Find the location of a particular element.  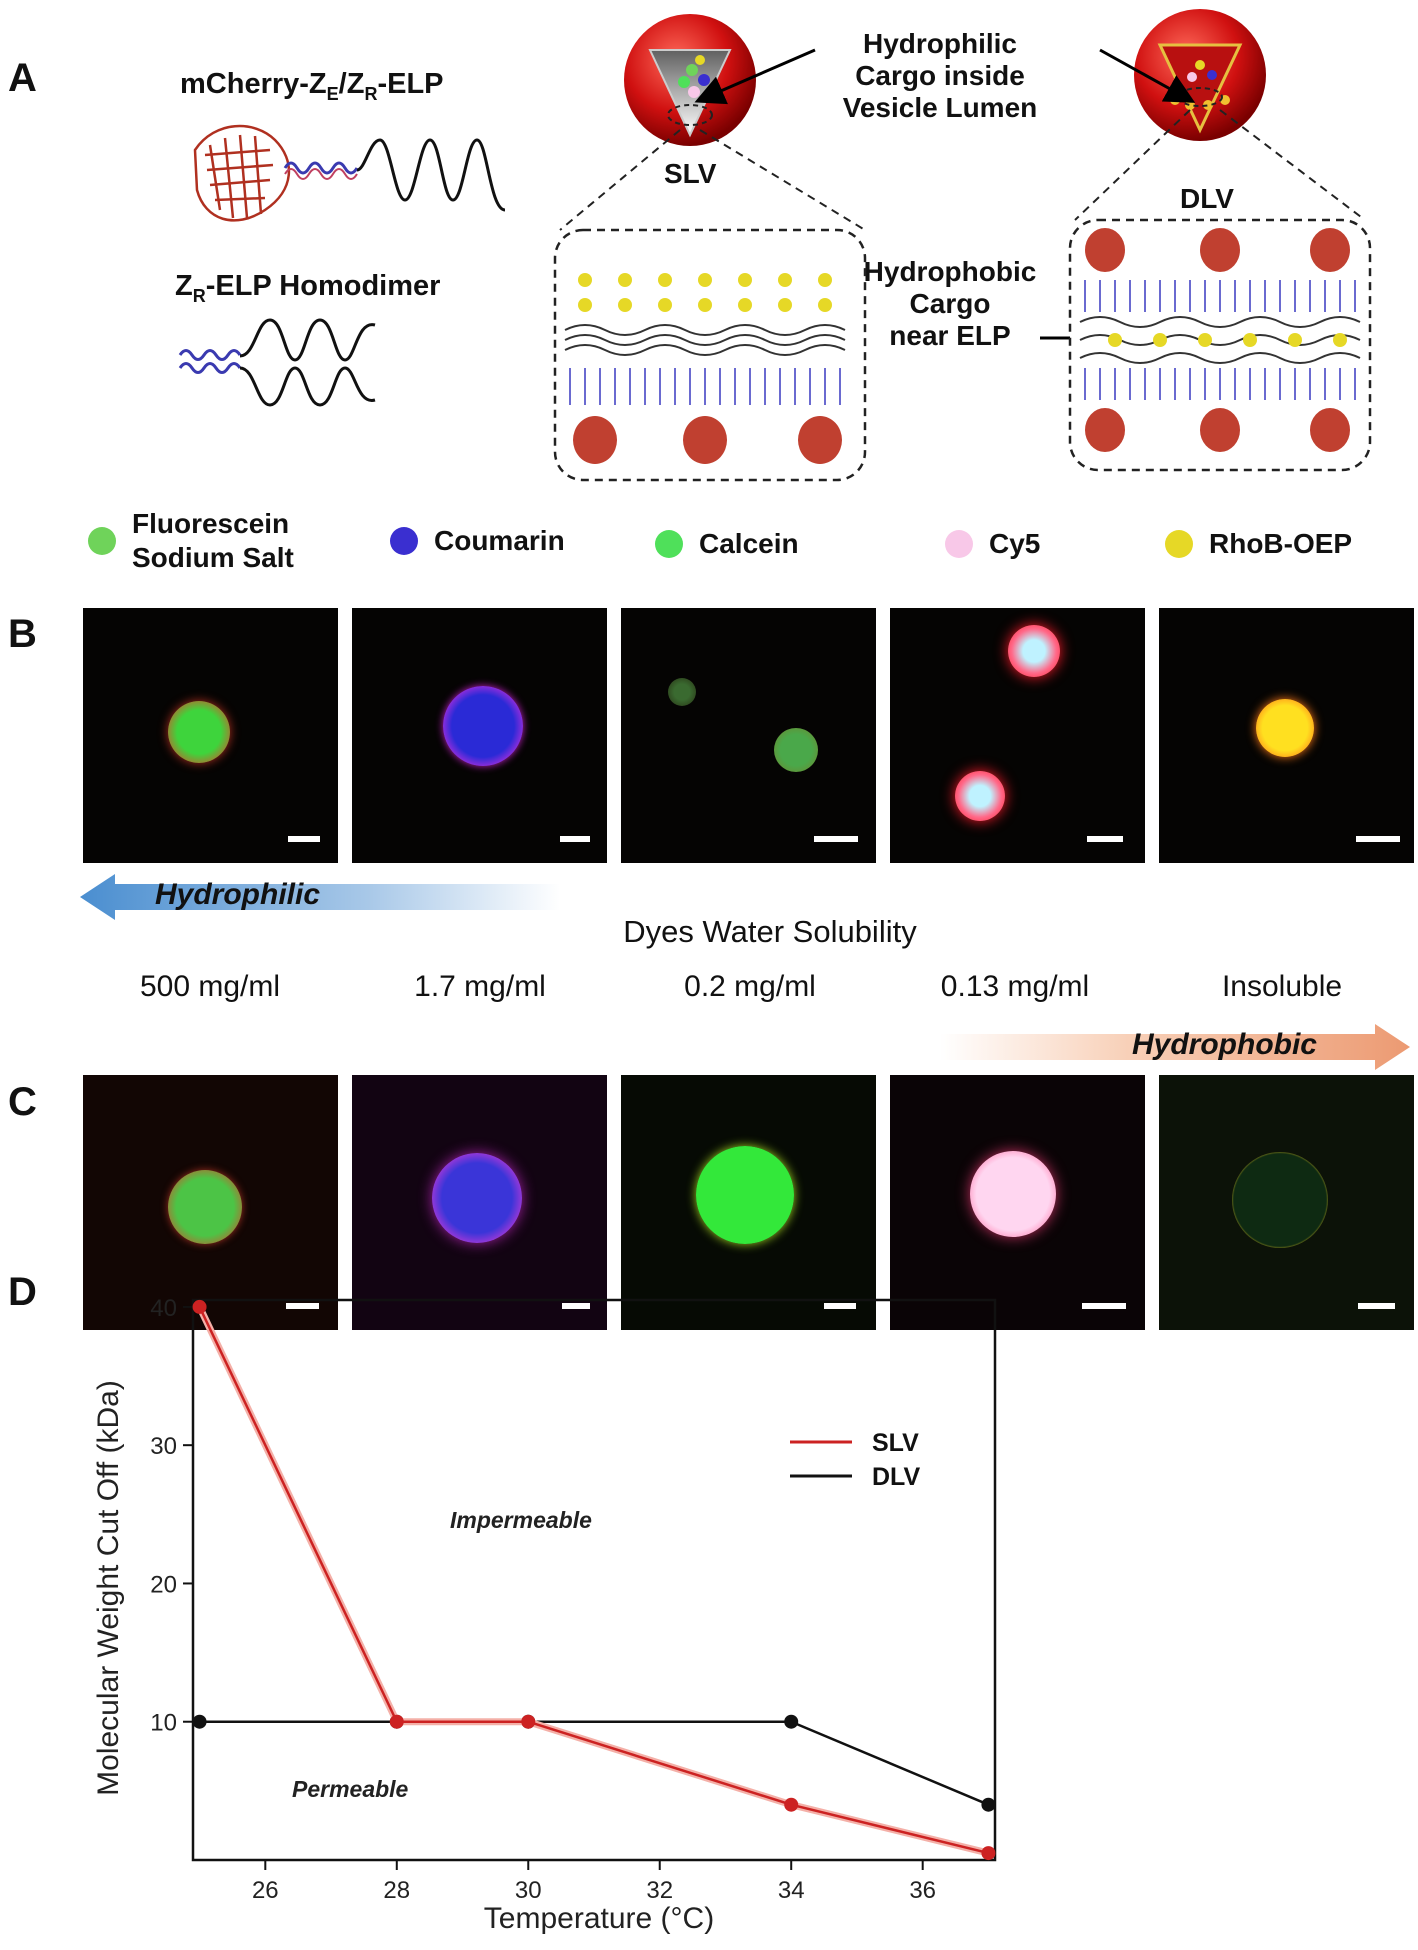

legend-fluorescein: Fluorescein Sodium Salt is located at coordinates (191, 540).